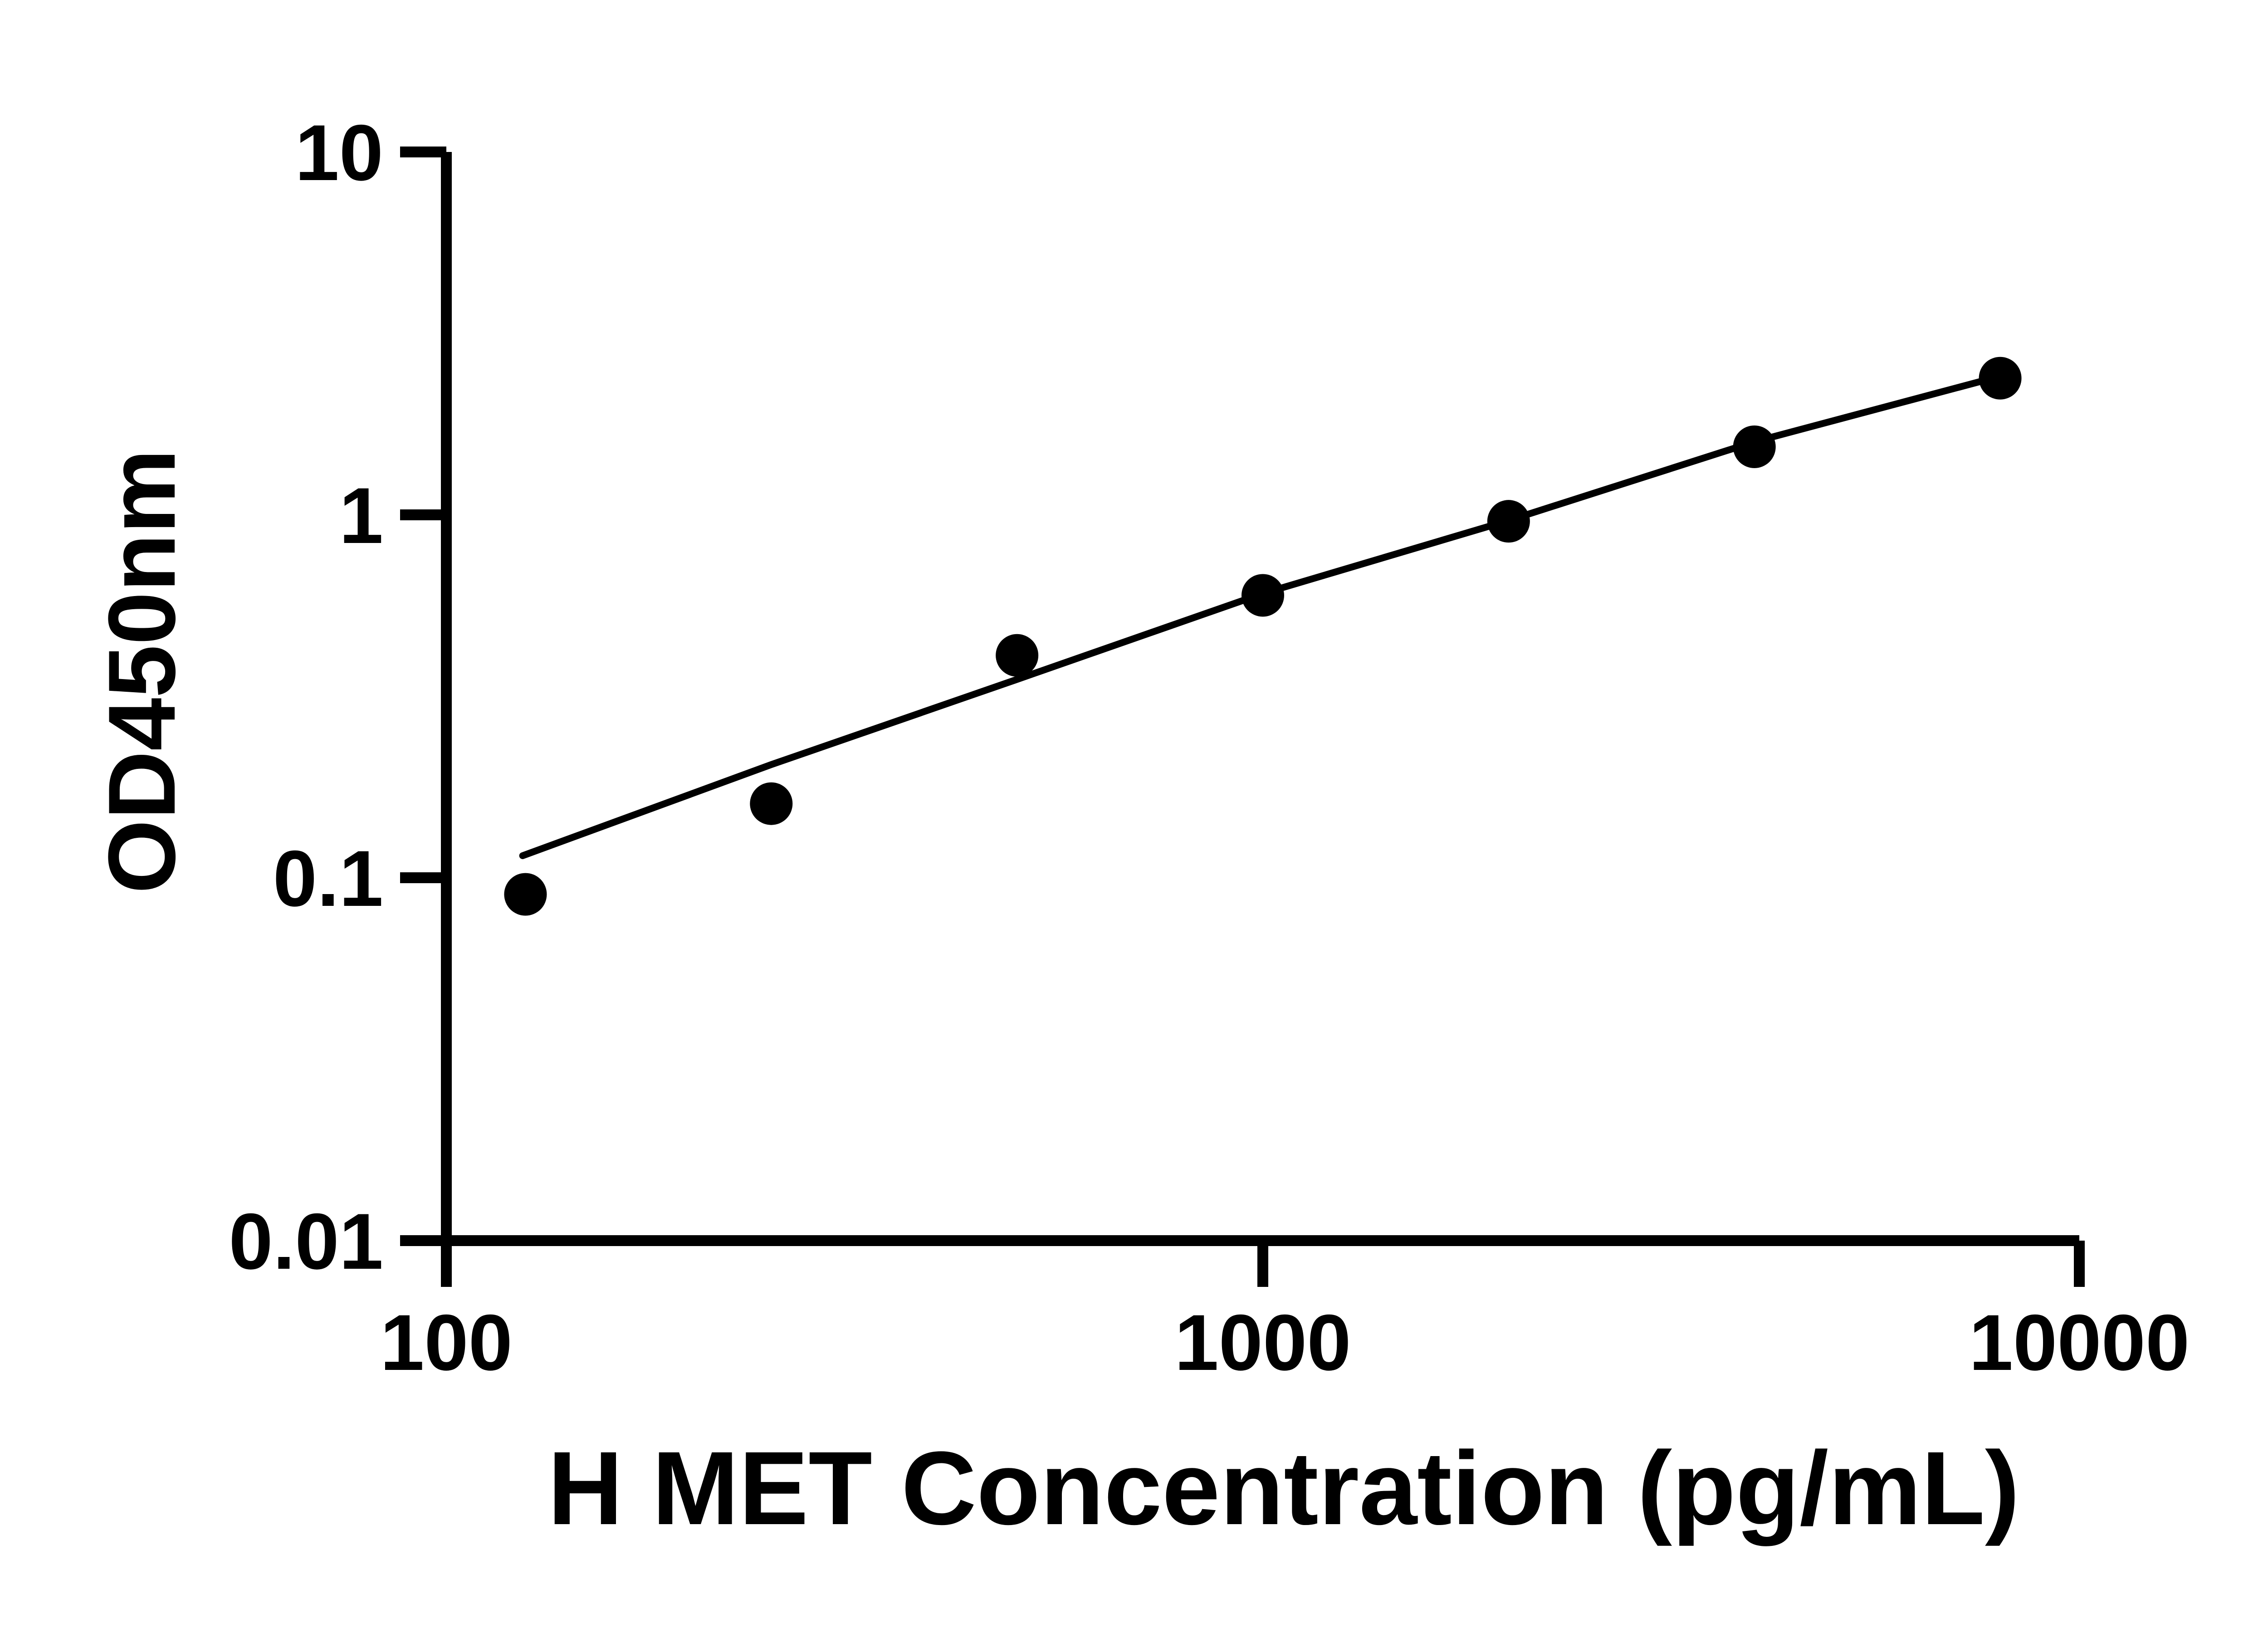  I want to click on y-tick-label: 1, so click(361, 516).